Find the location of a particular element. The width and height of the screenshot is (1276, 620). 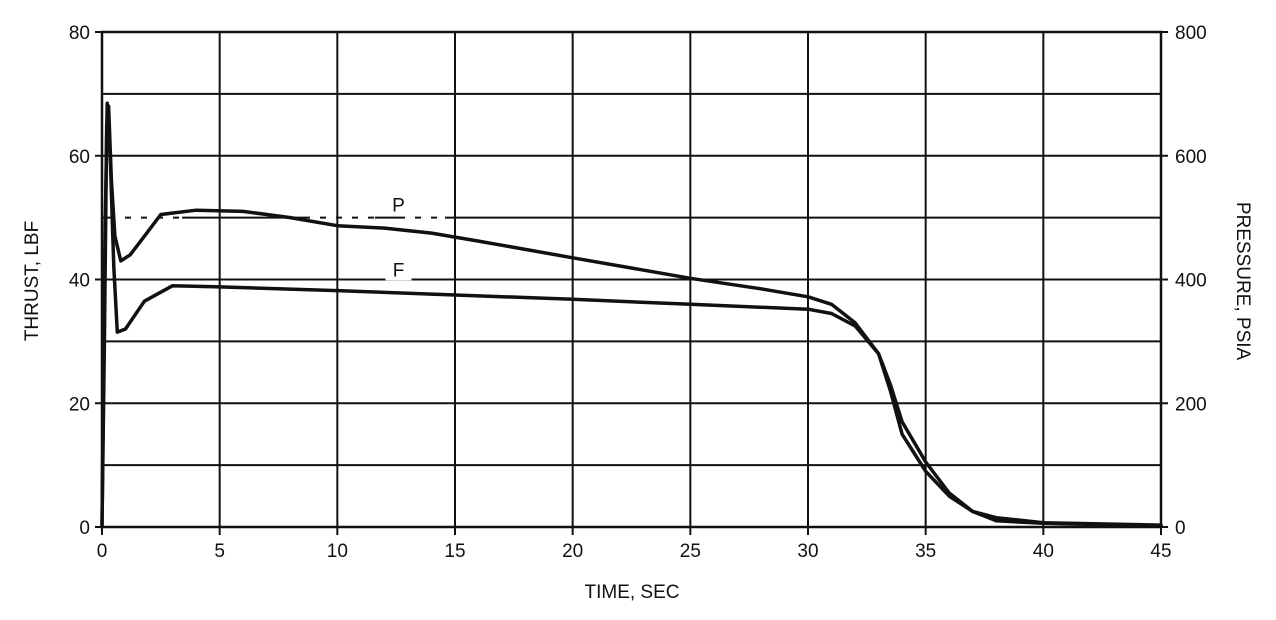

curve-labels: PF is located at coordinates (398, 237).